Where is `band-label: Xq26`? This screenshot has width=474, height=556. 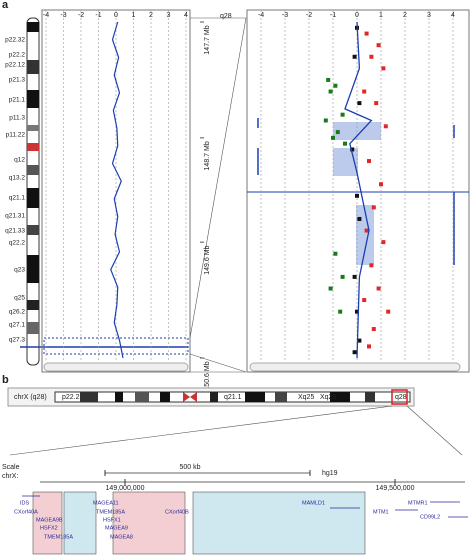 band-label: Xq26 is located at coordinates (328, 397).